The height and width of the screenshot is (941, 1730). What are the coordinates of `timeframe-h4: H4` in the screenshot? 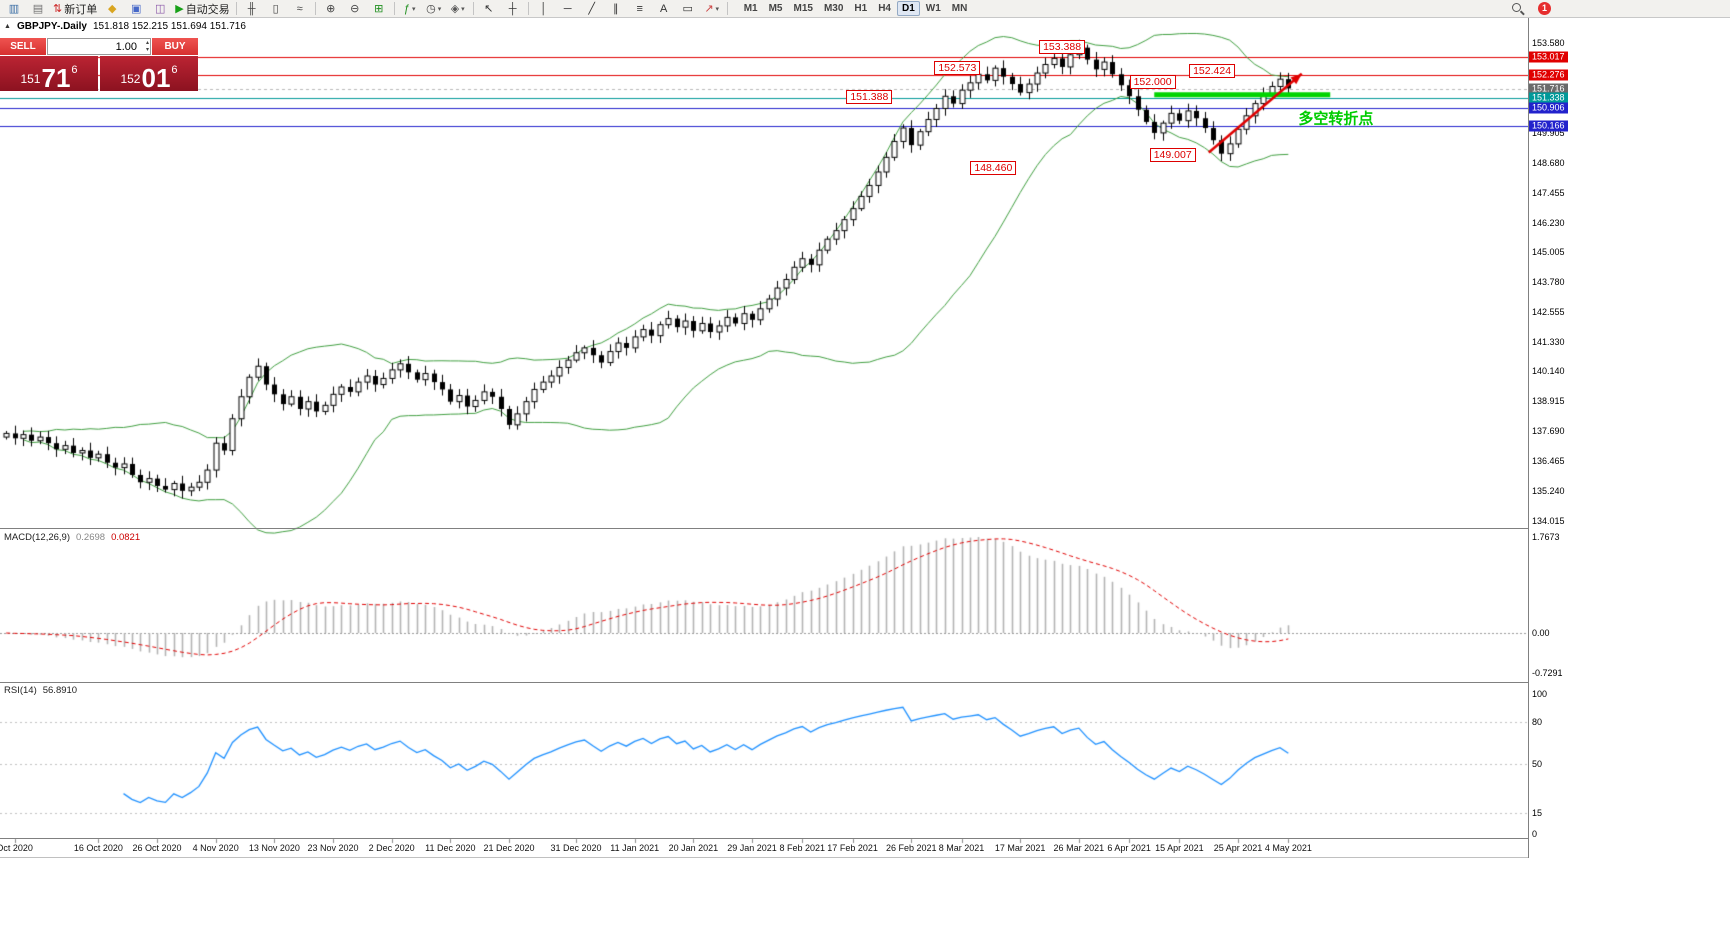 It's located at (884, 8).